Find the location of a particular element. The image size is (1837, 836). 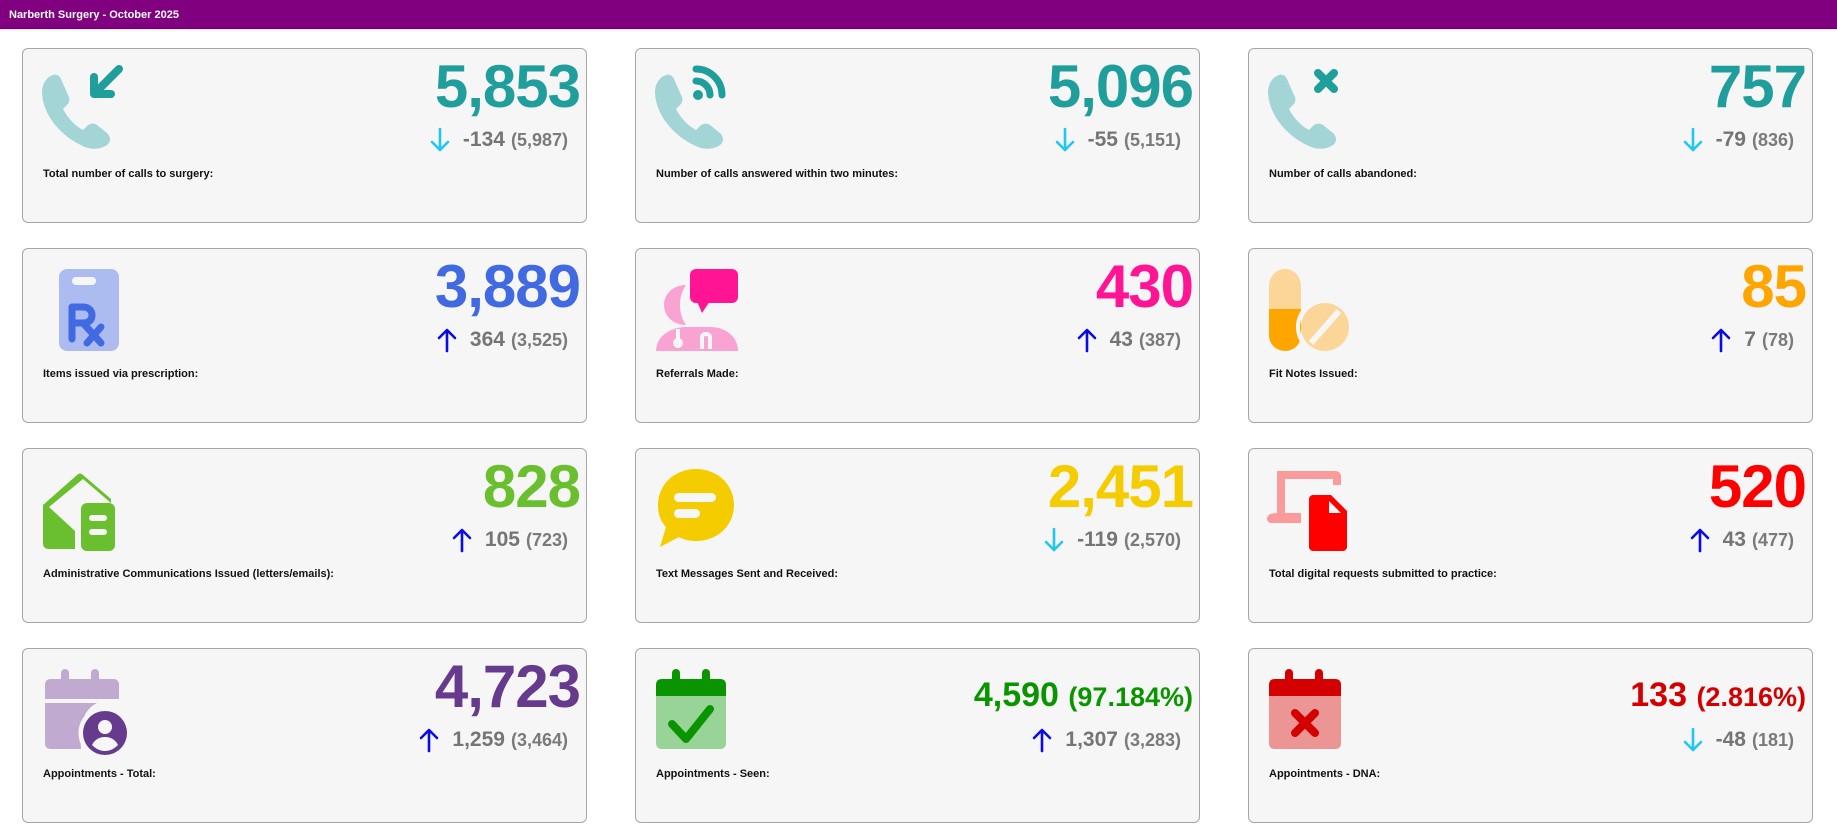

kpi-value-number: 2,451 is located at coordinates (1120, 486).